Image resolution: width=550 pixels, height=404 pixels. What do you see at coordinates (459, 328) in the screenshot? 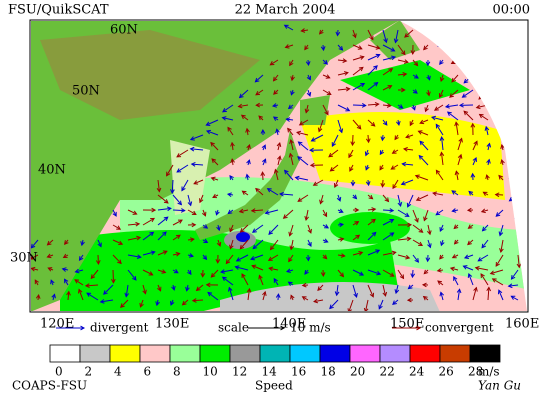
I see `convergent-label: convergent` at bounding box center [459, 328].